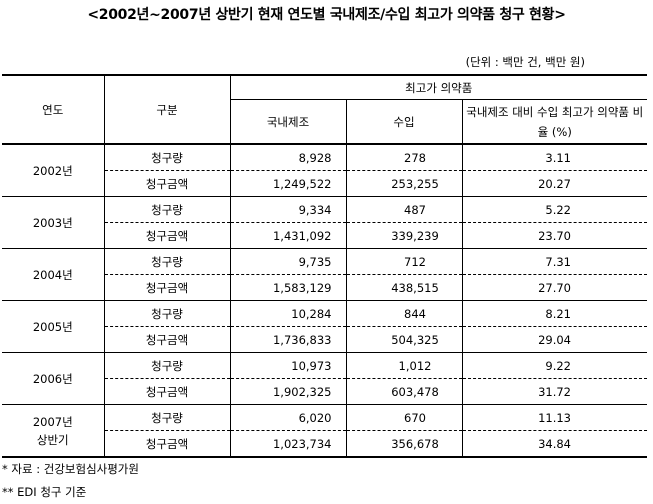 This screenshot has height=504, width=653. What do you see at coordinates (438, 87) in the screenshot?
I see `header-top-price-drugs: 최고가 의약품` at bounding box center [438, 87].